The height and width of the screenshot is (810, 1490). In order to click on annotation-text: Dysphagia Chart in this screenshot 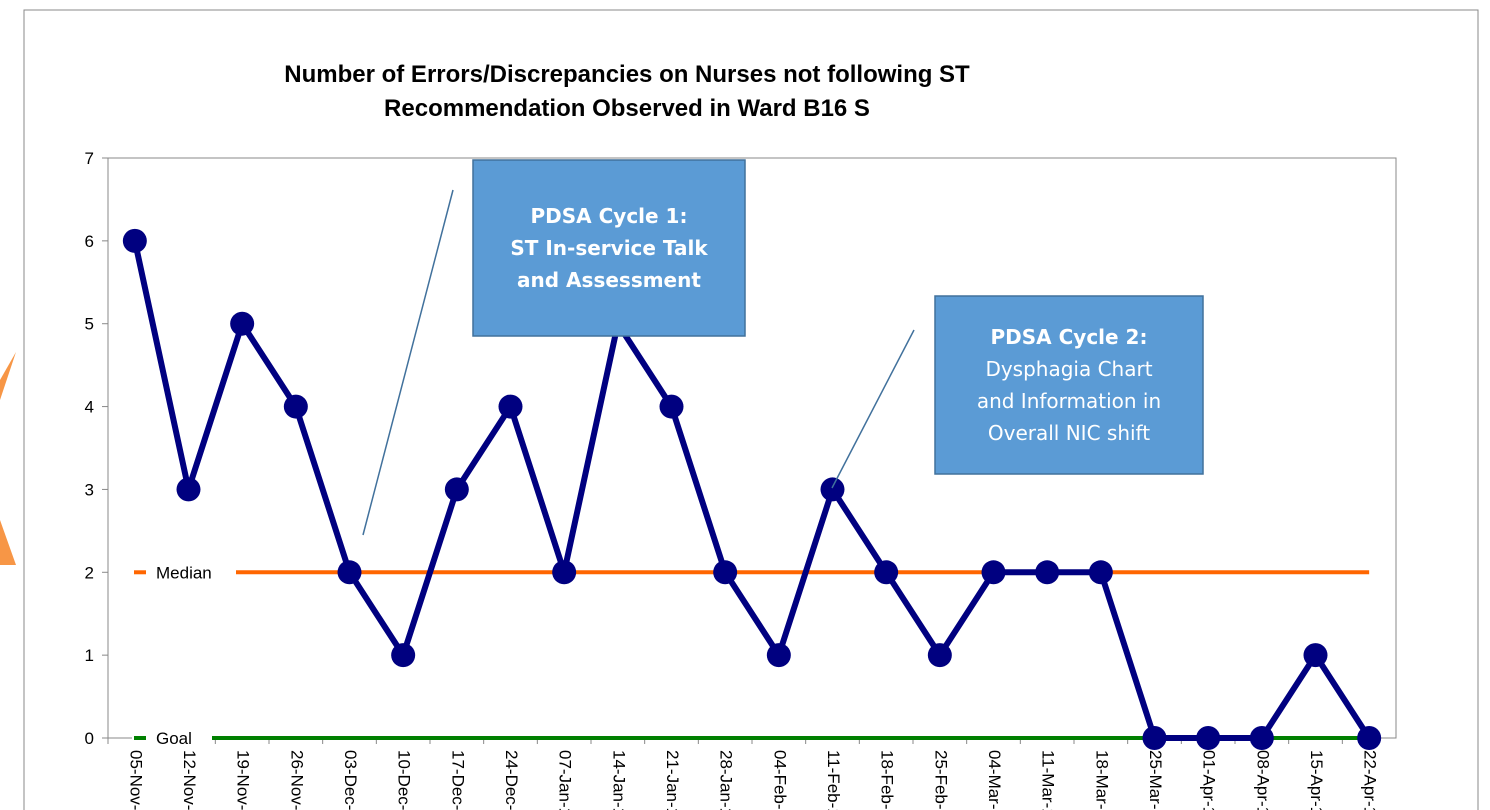, I will do `click(1068, 369)`.